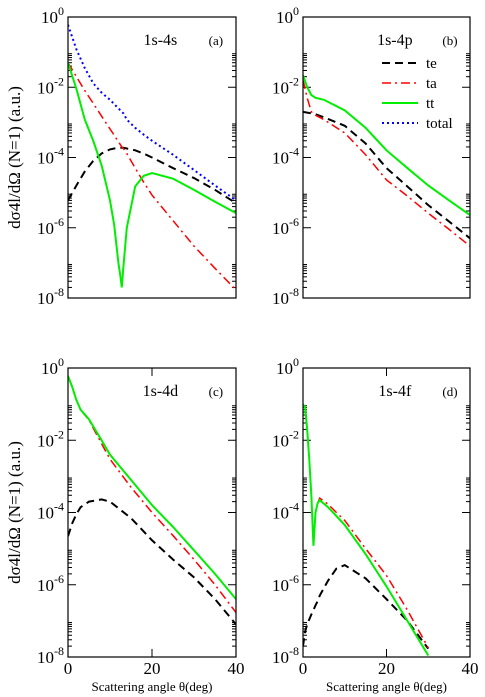 The height and width of the screenshot is (697, 485). What do you see at coordinates (449, 40) in the screenshot?
I see `panel-tag: (b)` at bounding box center [449, 40].